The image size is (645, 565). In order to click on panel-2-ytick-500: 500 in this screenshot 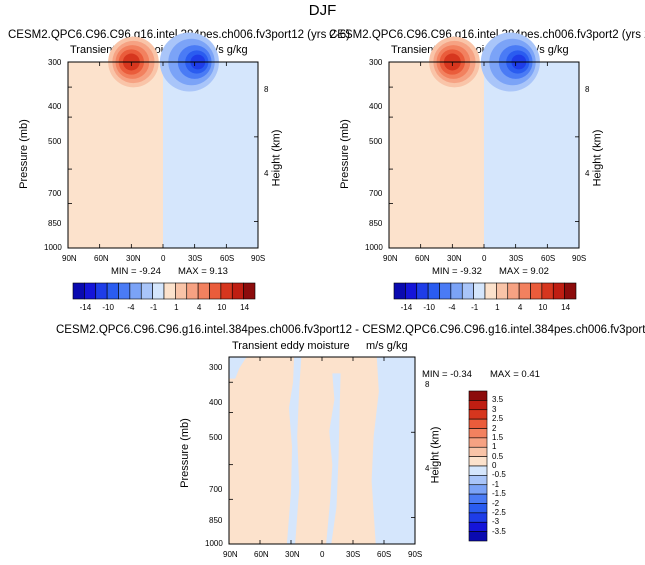, I will do `click(376, 141)`.